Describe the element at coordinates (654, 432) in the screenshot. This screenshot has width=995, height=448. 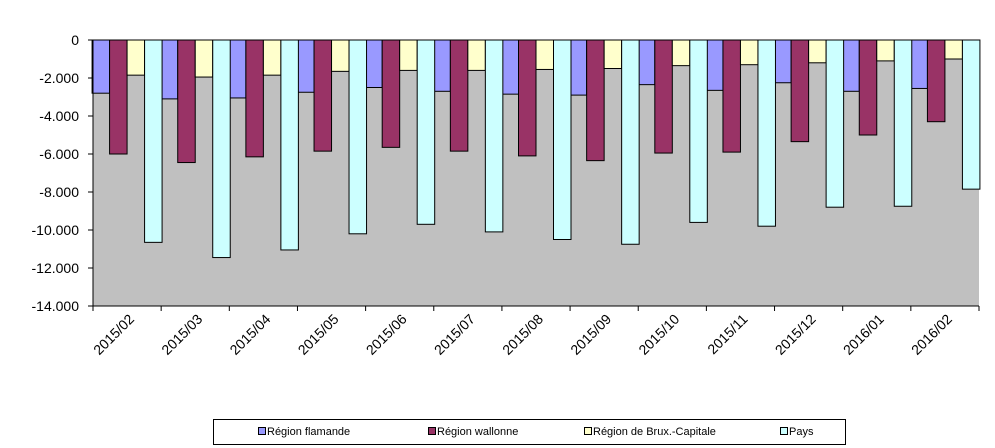
I see `legend-label-region-bruxelles: Région de Brux.-Capitale` at that location.